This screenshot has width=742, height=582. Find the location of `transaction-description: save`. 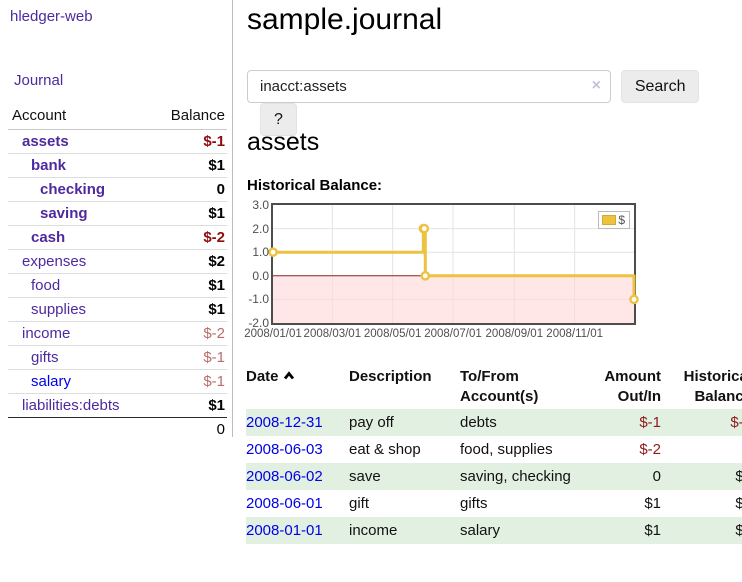

transaction-description: save is located at coordinates (365, 476).